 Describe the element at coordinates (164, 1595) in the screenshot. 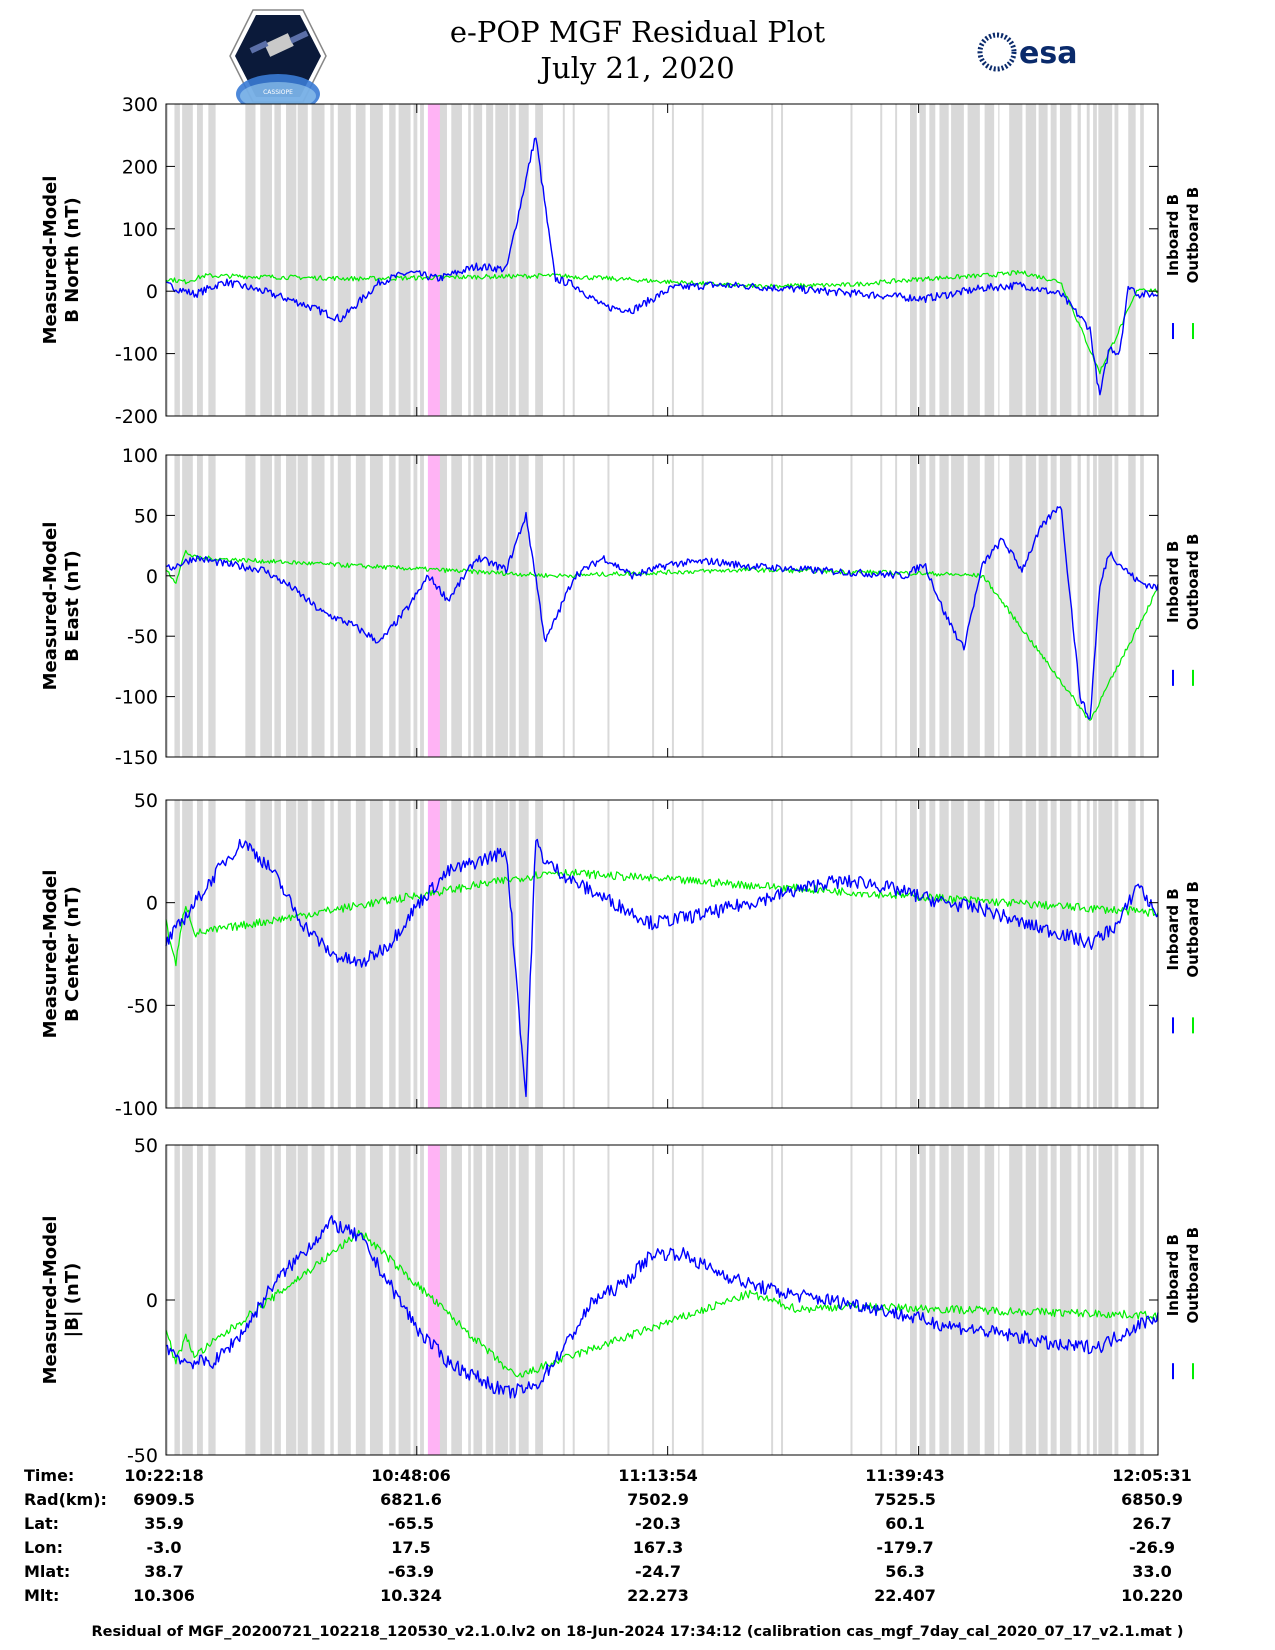

I see `ephemeris-value: 10.306` at that location.